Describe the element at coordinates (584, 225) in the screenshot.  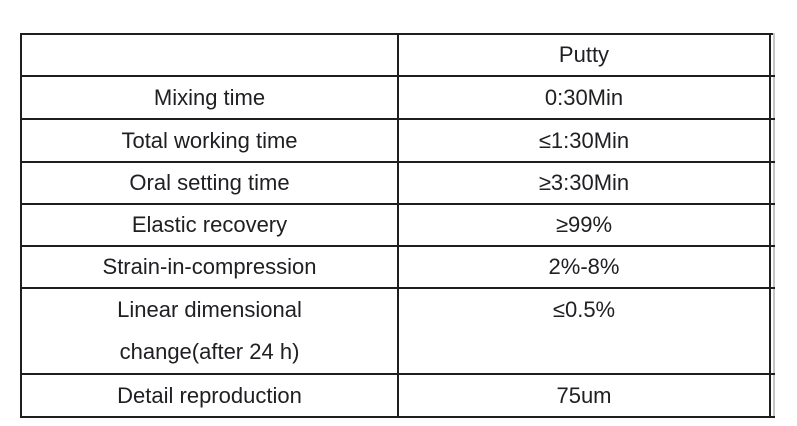
I see `row-value-elastic-recovery: ≥99%` at that location.